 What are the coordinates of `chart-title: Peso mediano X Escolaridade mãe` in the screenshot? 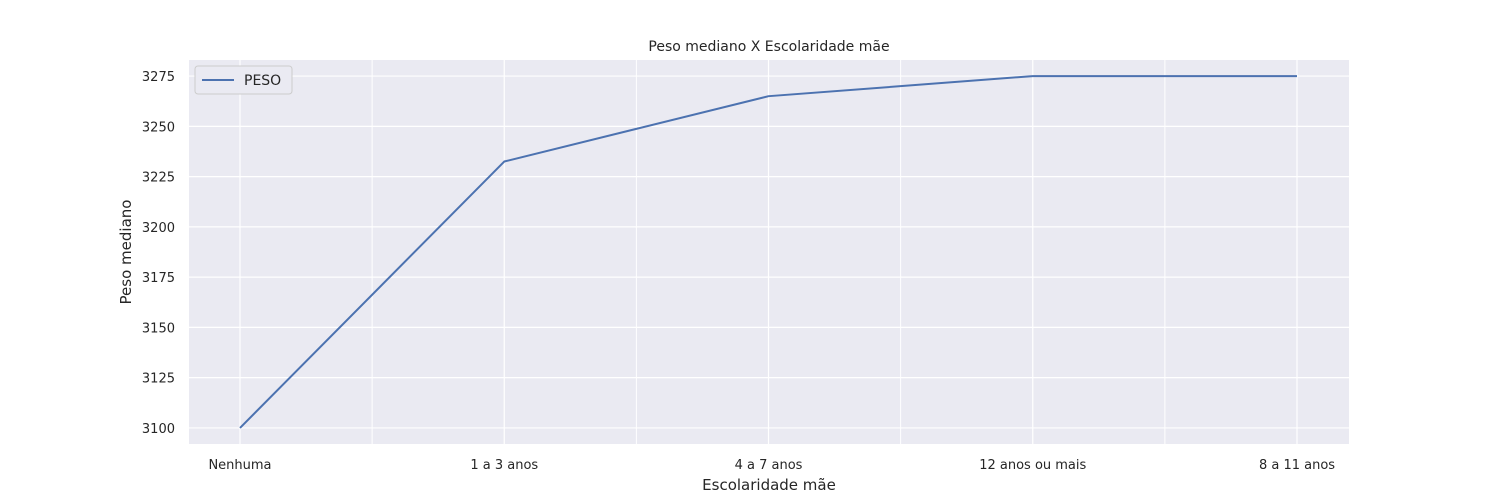 It's located at (768, 47).